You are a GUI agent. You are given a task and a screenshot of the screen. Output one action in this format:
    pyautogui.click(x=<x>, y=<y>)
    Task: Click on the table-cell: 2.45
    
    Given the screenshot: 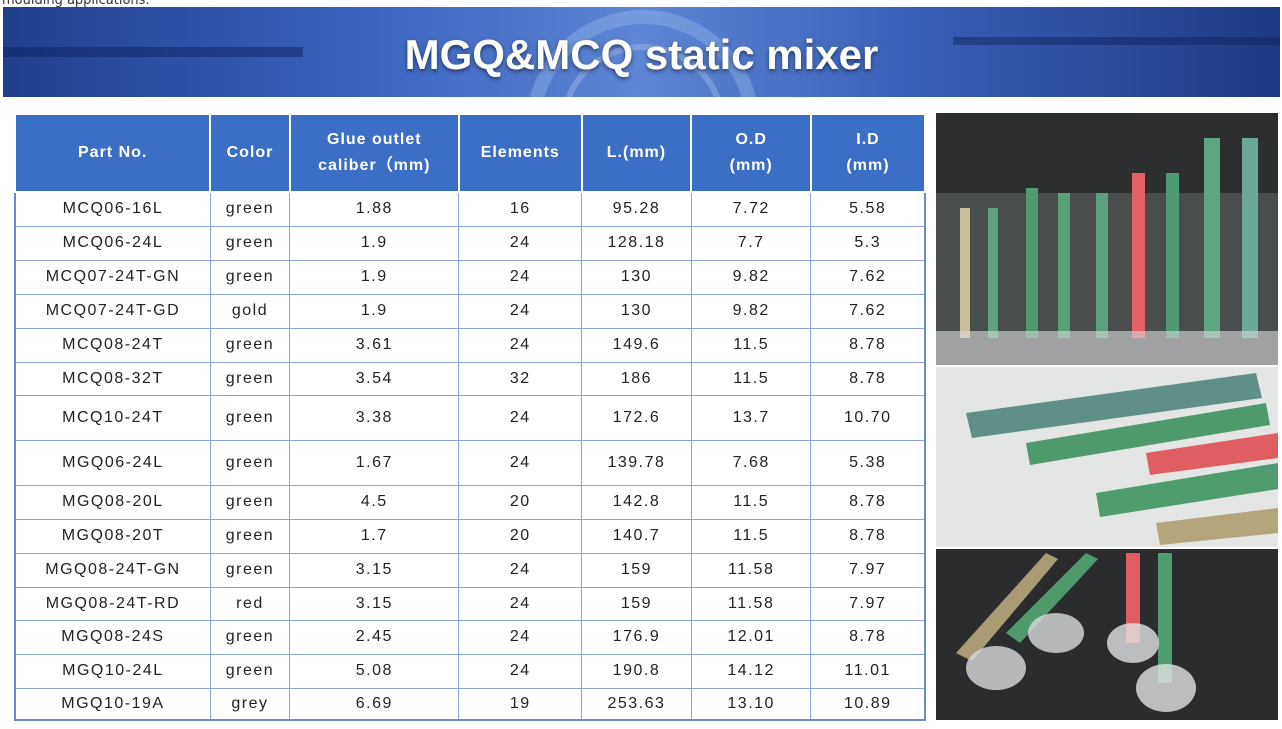 What is the action you would take?
    pyautogui.click(x=374, y=637)
    